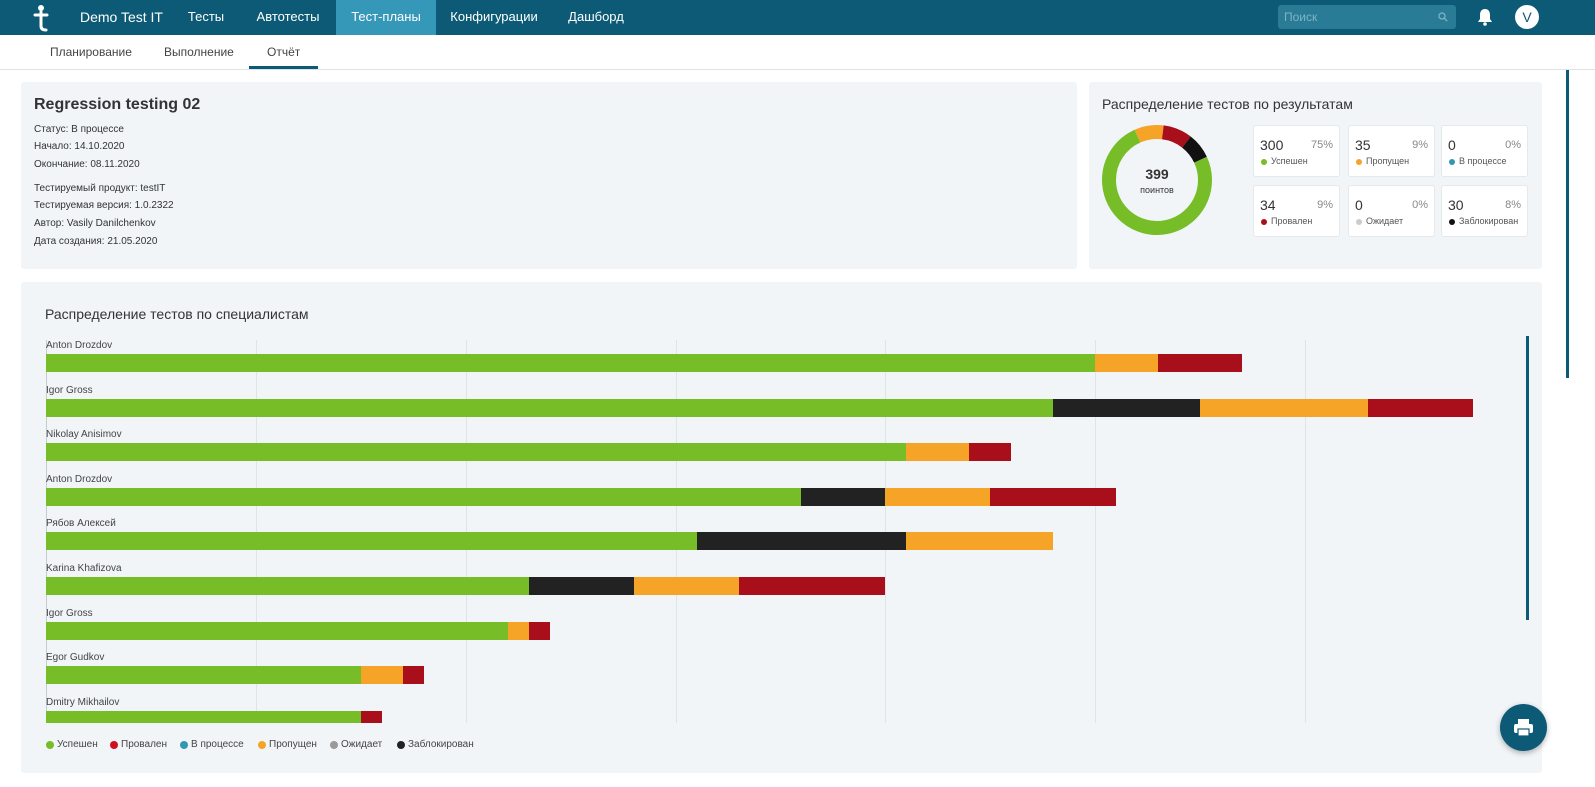  I want to click on print-icon, so click(1523, 728).